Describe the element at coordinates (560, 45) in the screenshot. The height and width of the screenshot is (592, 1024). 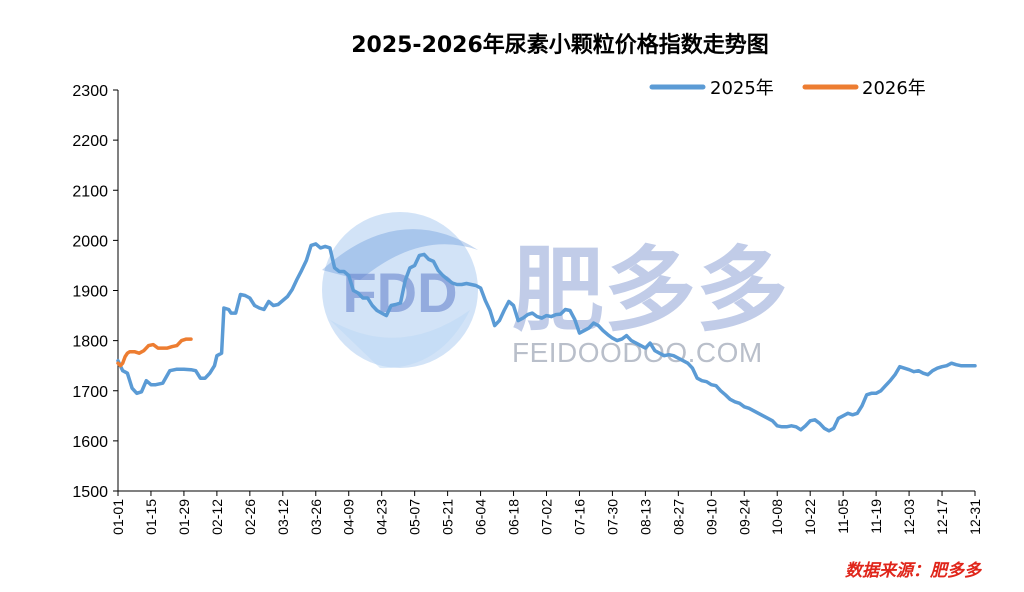
I see `chart-title: 2025-2026年尿素小颗粒价格指数走势图` at that location.